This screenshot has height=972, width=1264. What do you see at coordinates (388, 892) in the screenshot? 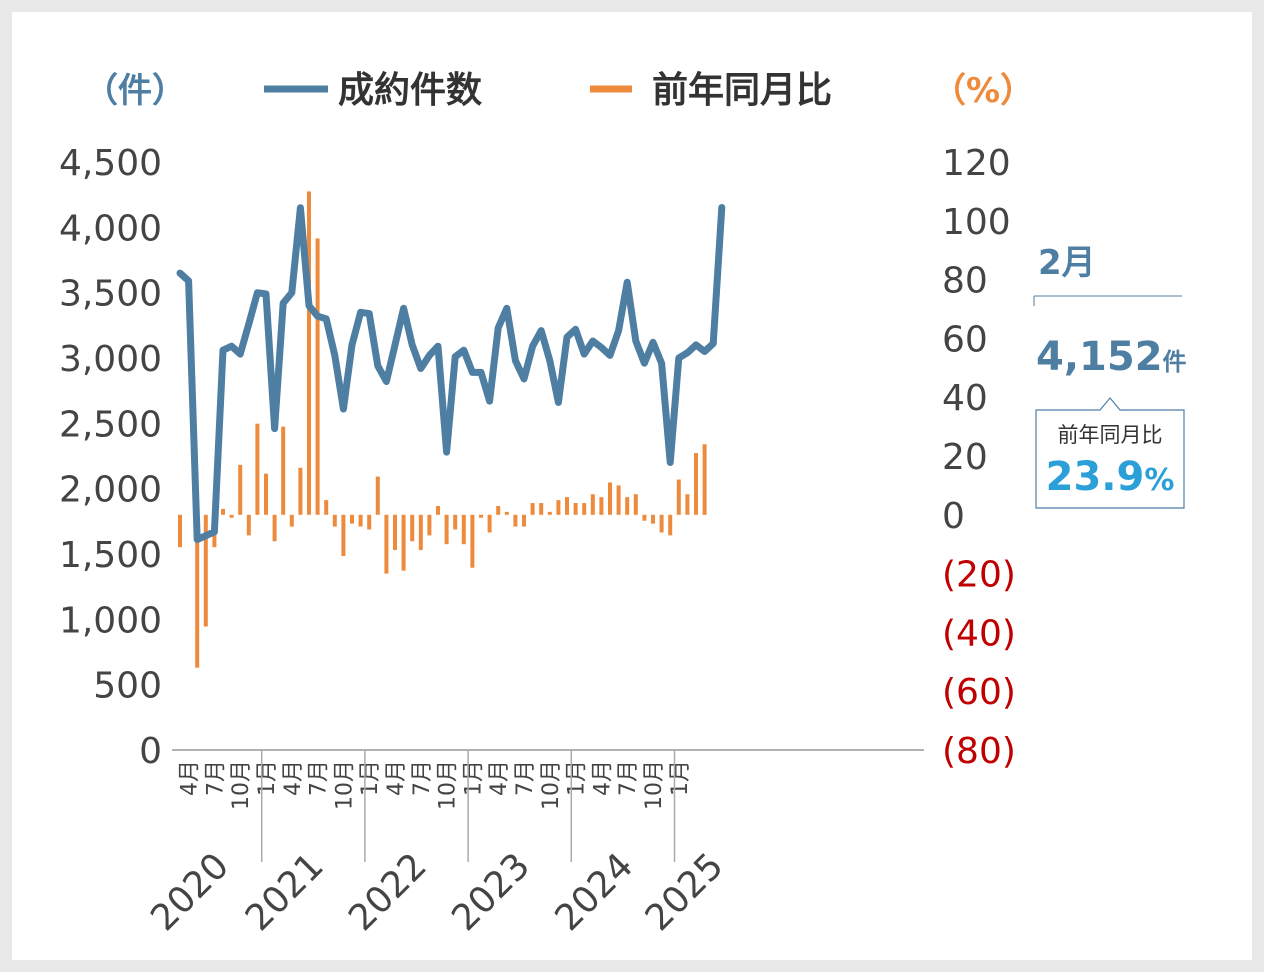
I see `year-label: 2022` at bounding box center [388, 892].